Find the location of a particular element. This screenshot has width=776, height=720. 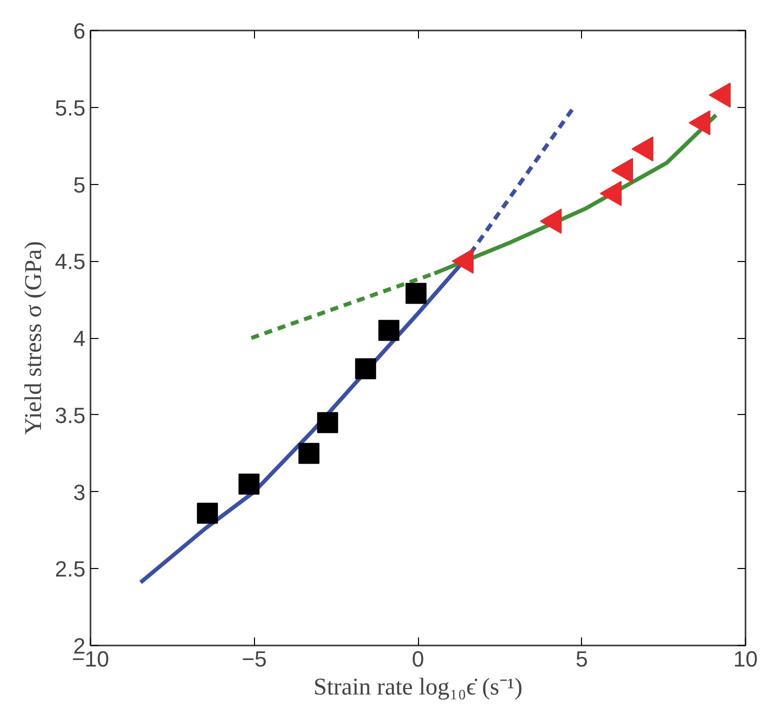

y-tick-label: 3.5 is located at coordinates (70, 415).